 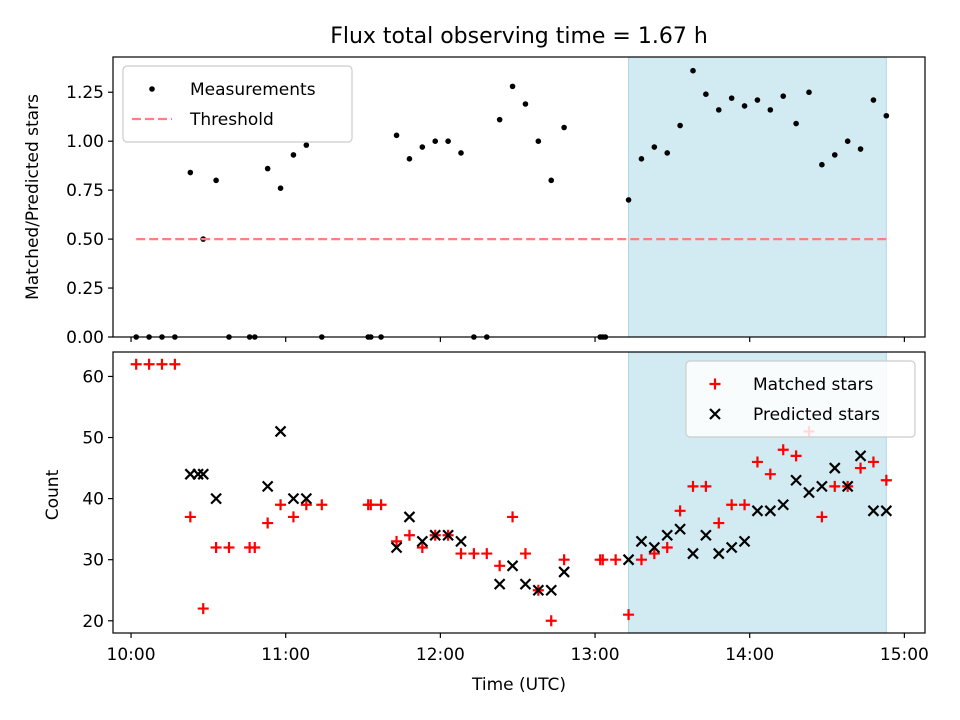 What do you see at coordinates (152, 89) in the screenshot?
I see `legend-marker-dot` at bounding box center [152, 89].